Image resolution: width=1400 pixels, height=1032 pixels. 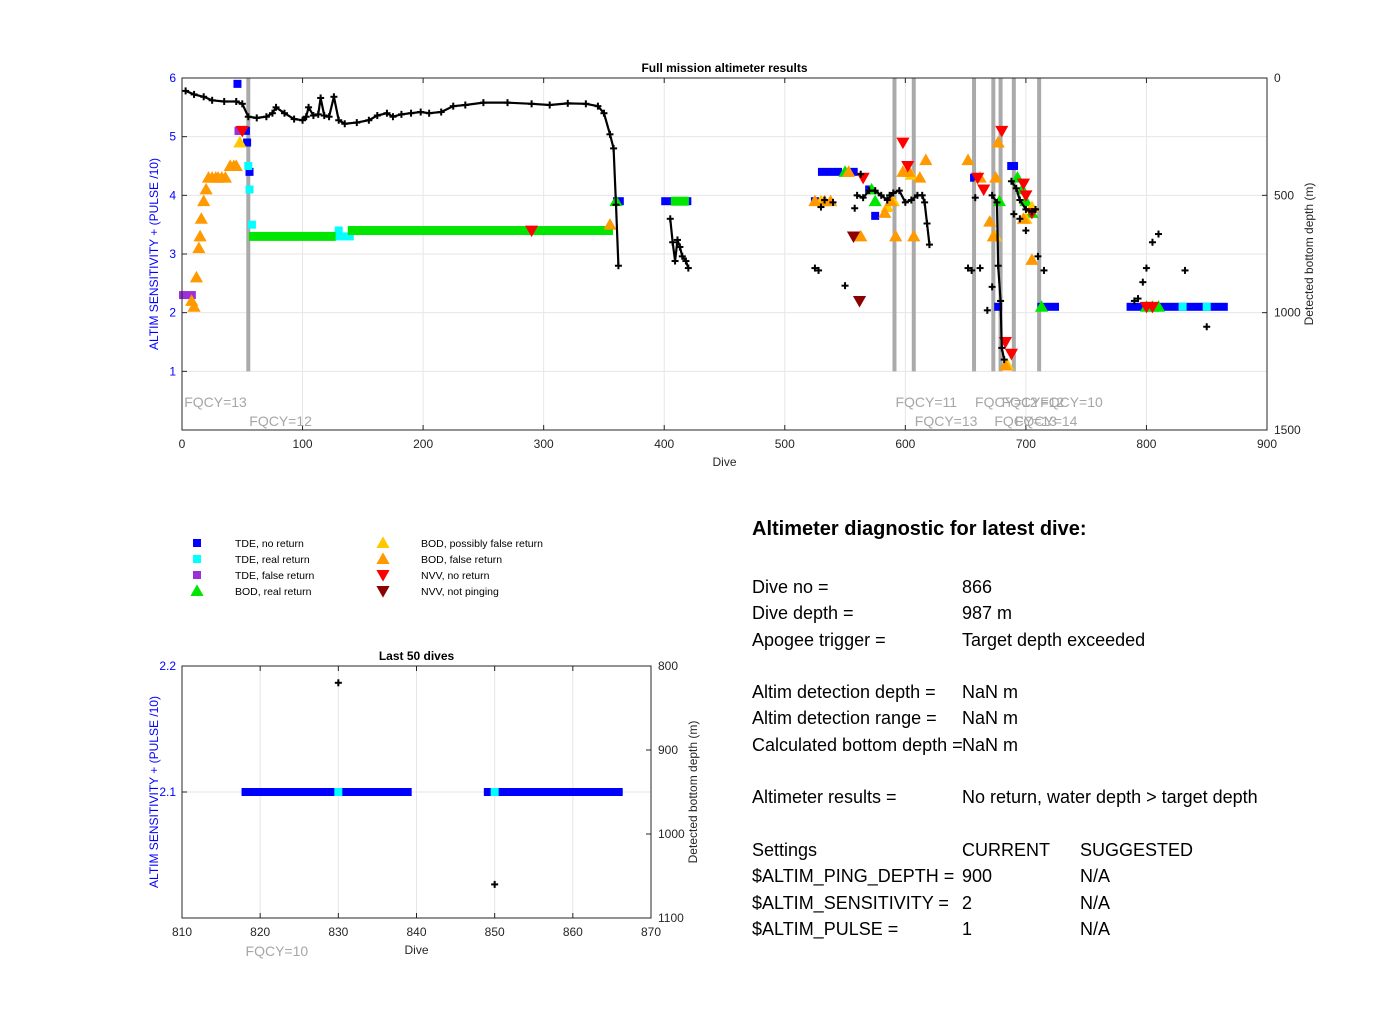 I want to click on x-tick-label: 820, so click(x=260, y=932).